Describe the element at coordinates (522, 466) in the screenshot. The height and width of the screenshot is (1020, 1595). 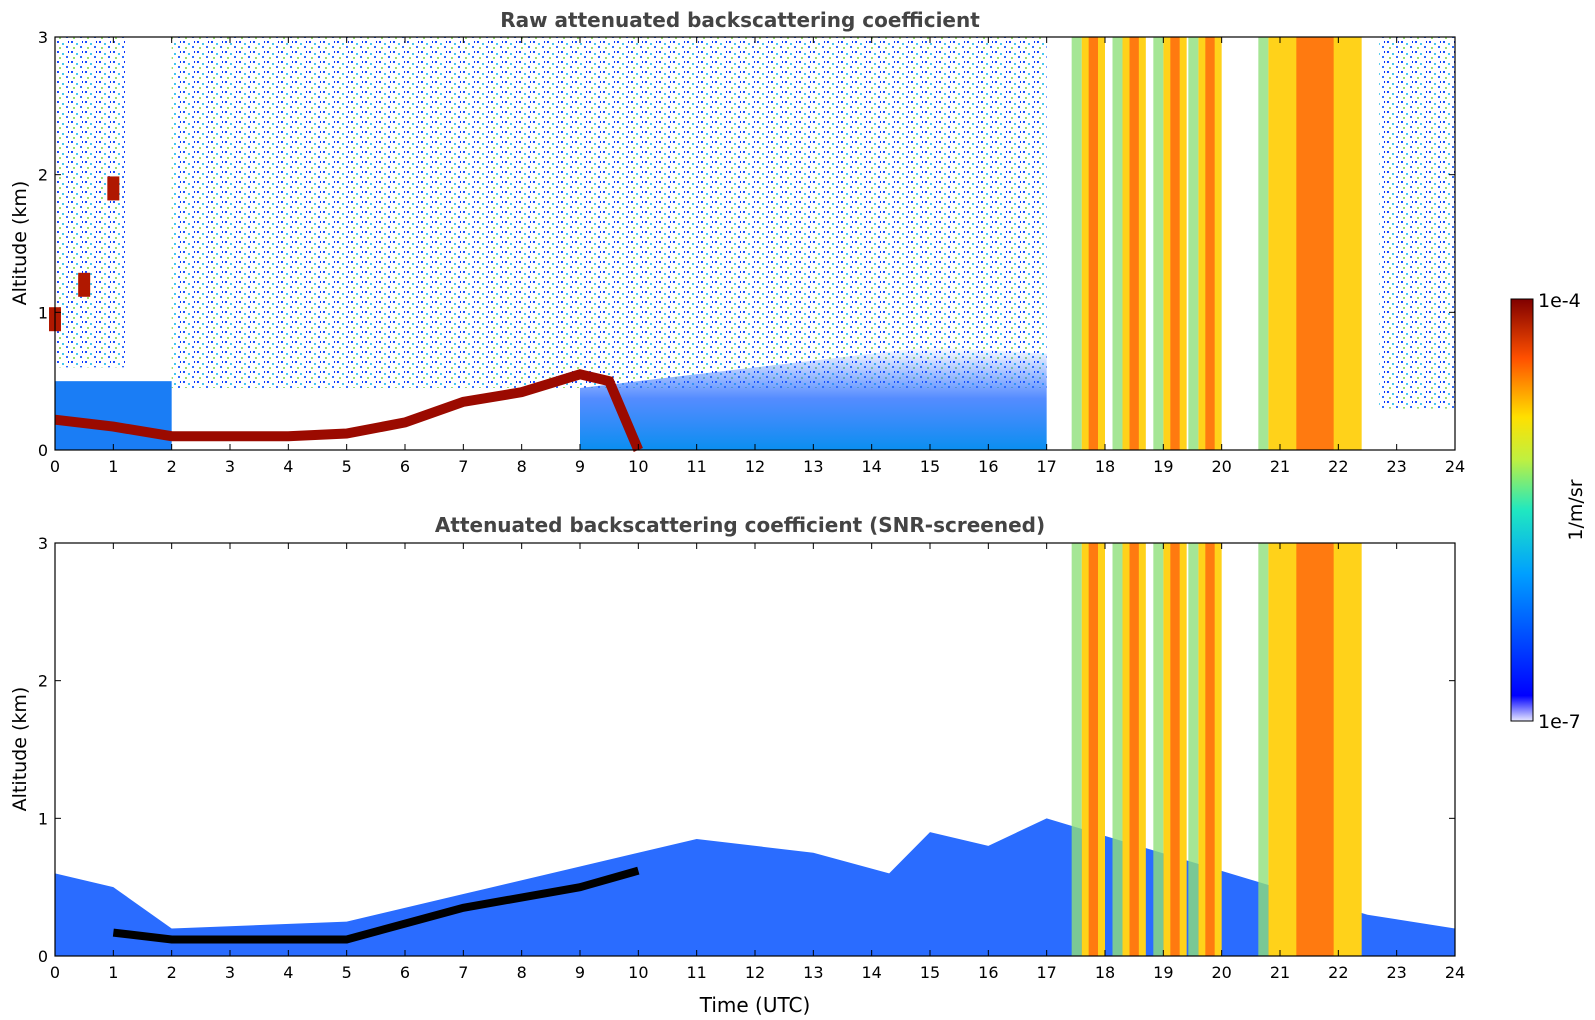
I see `x-tick-label: 8` at that location.